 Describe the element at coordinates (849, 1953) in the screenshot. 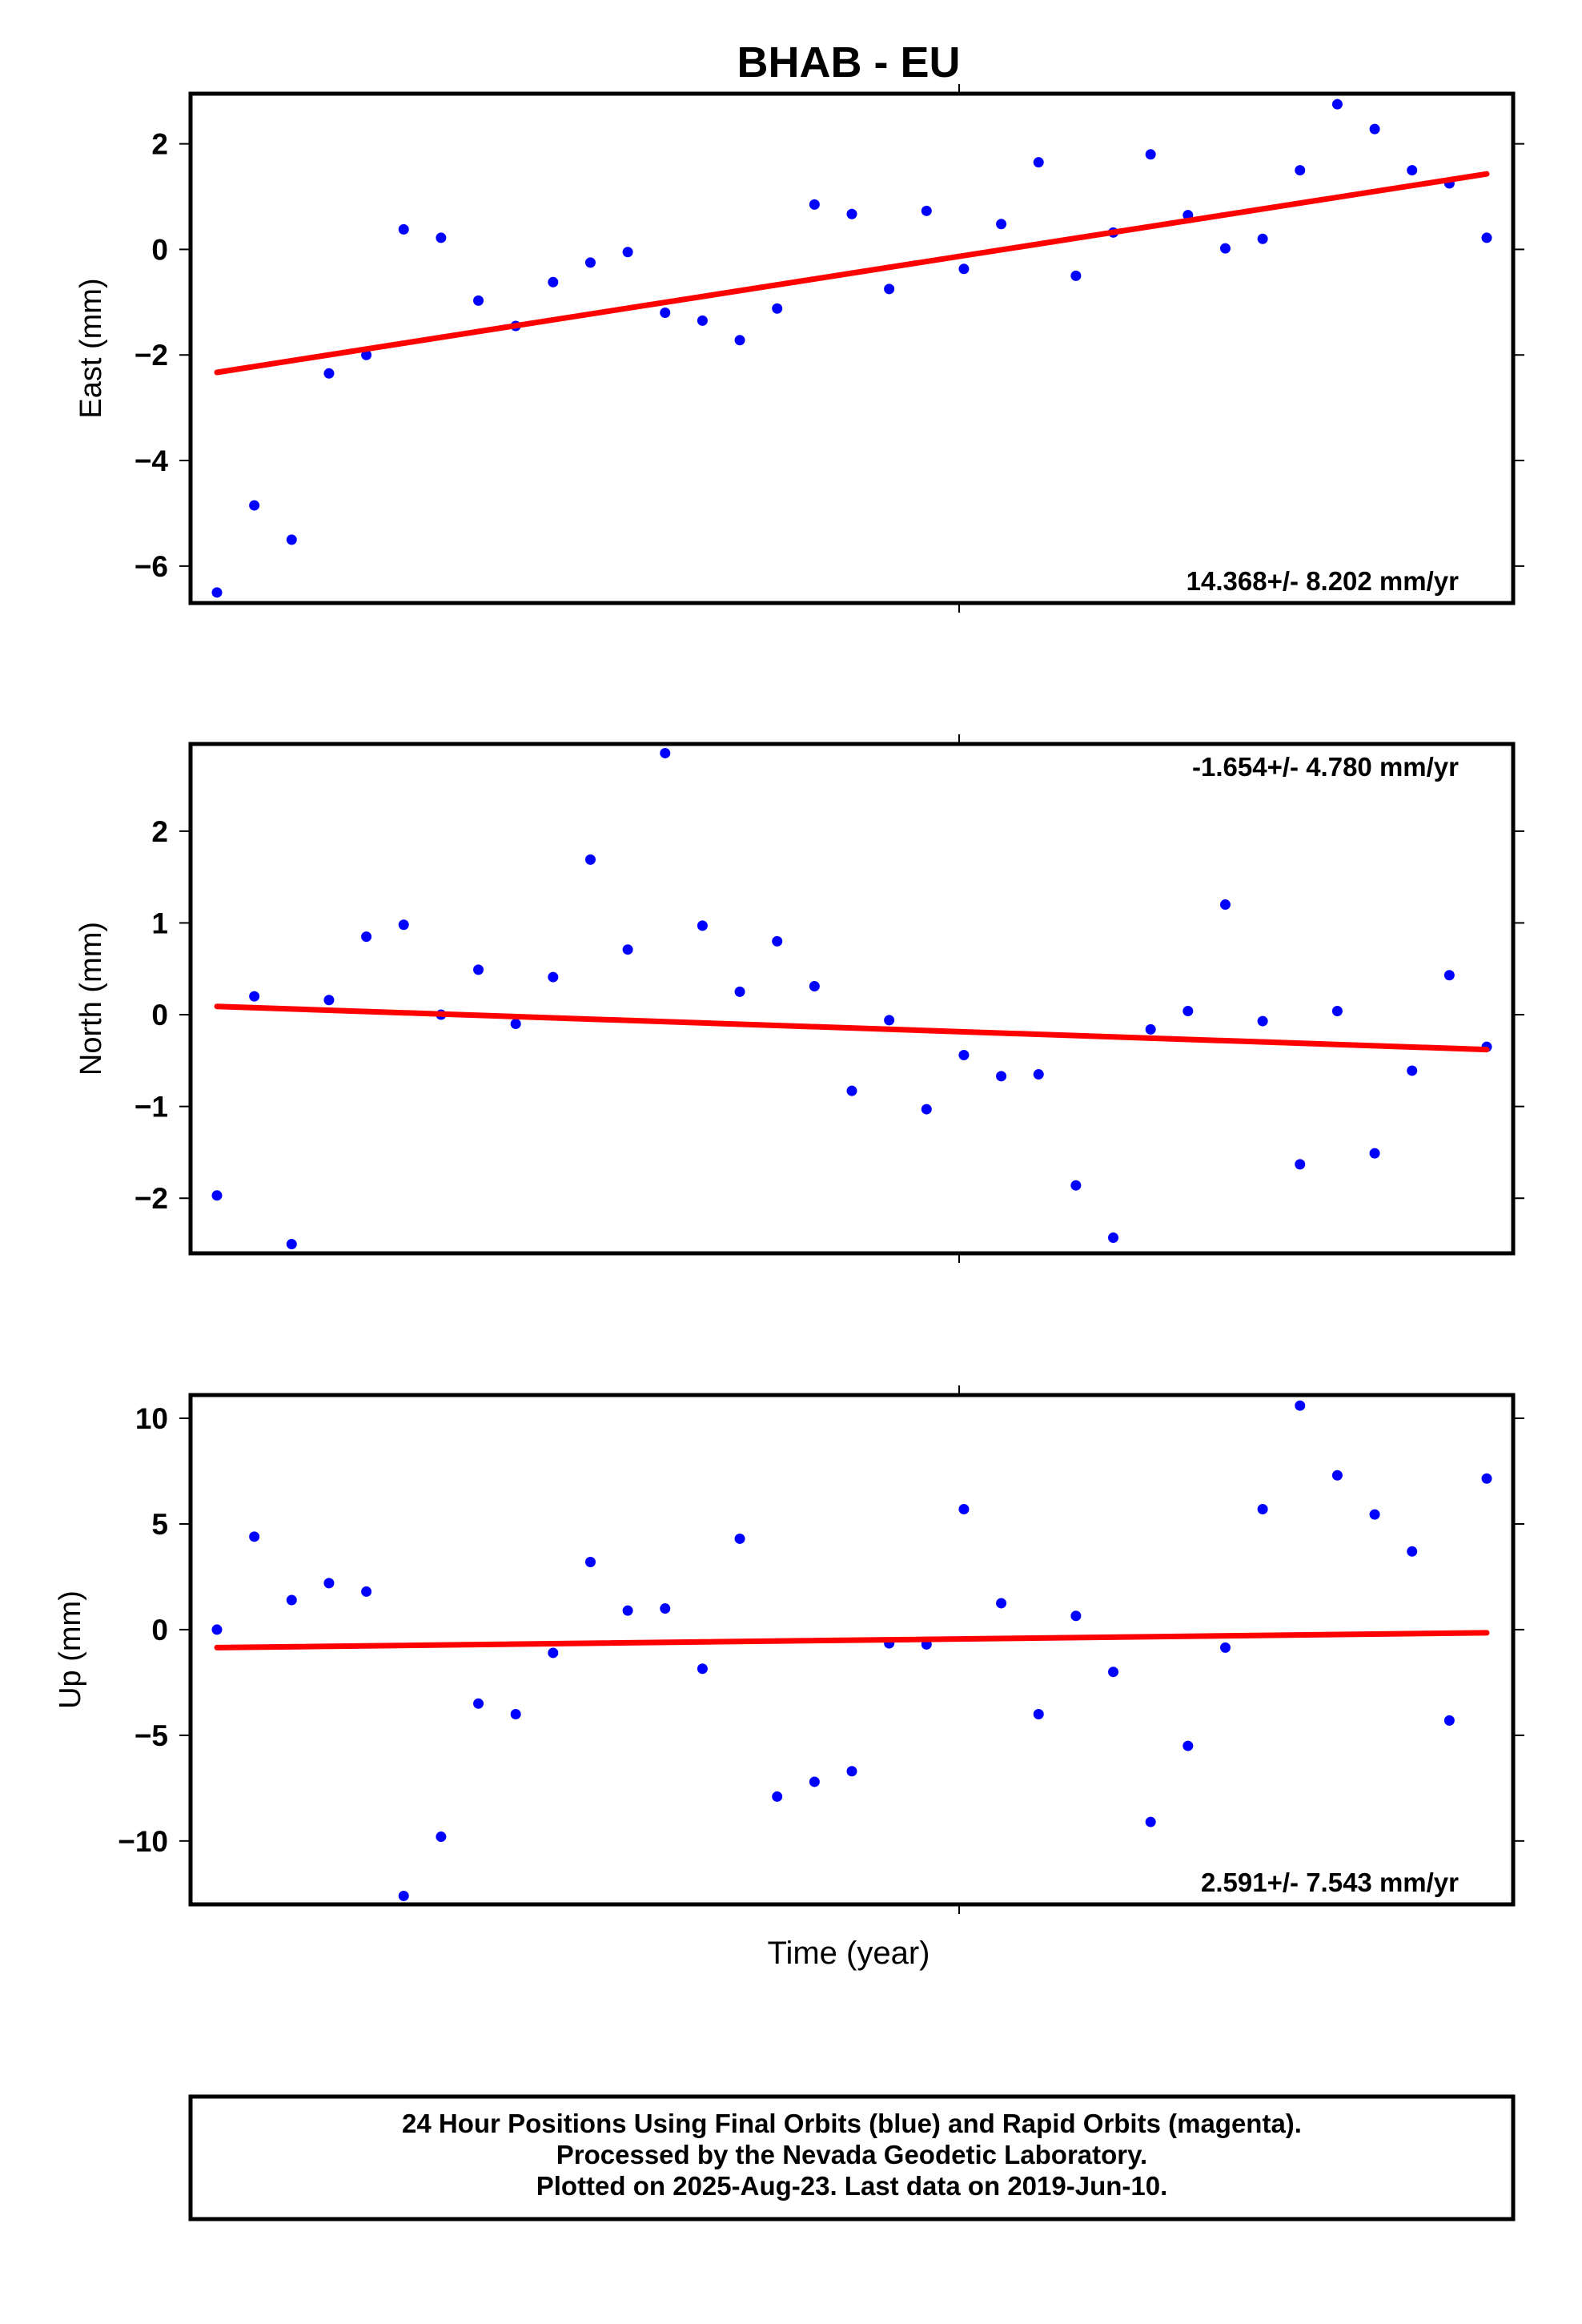

I see `x-axis-label: Time (year)` at that location.